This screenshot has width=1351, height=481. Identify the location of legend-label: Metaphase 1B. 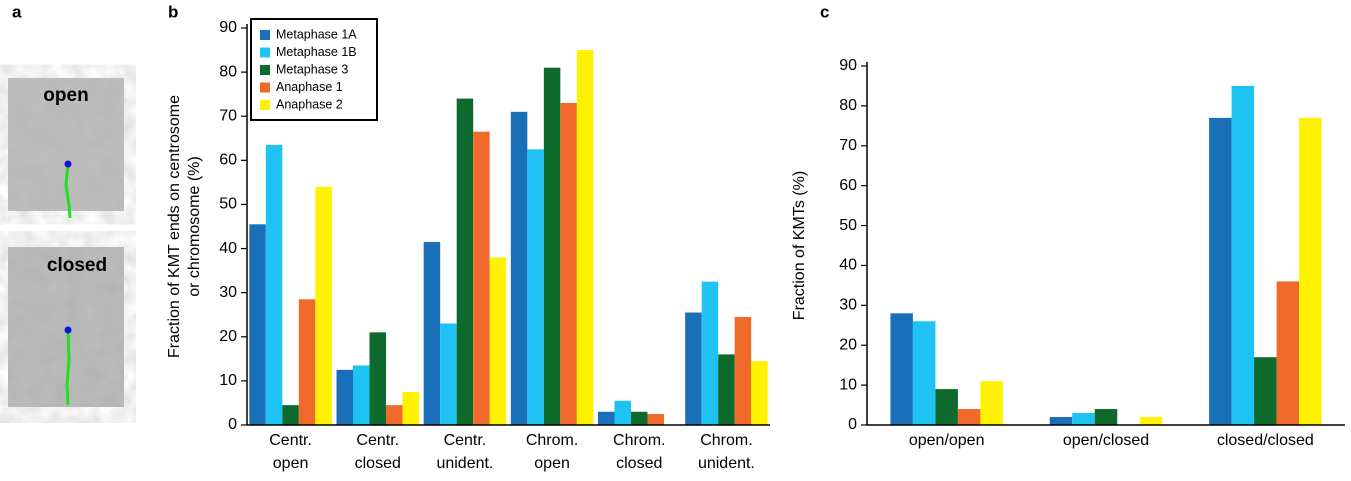
(316, 52).